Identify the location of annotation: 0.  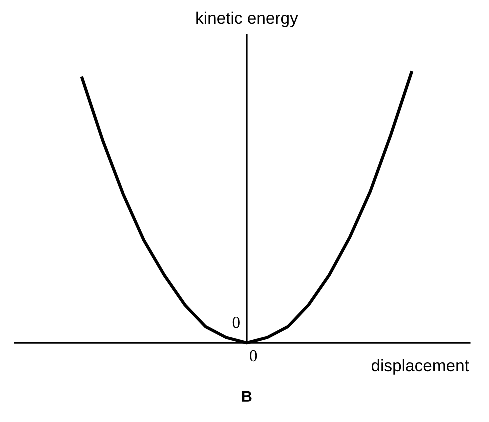
(236, 322).